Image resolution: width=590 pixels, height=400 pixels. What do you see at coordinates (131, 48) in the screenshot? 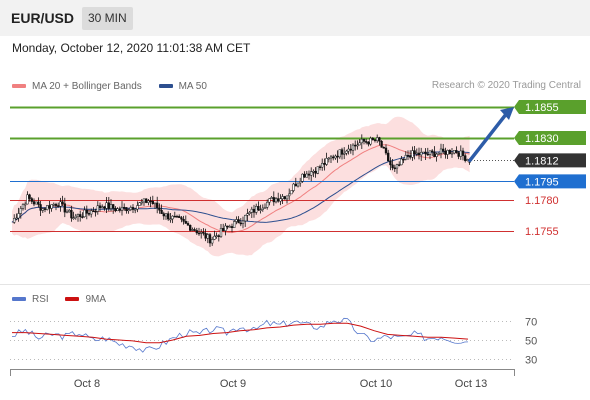
I see `report-datetime: Monday, October 12, 2020 11:01:38 AM CET` at bounding box center [131, 48].